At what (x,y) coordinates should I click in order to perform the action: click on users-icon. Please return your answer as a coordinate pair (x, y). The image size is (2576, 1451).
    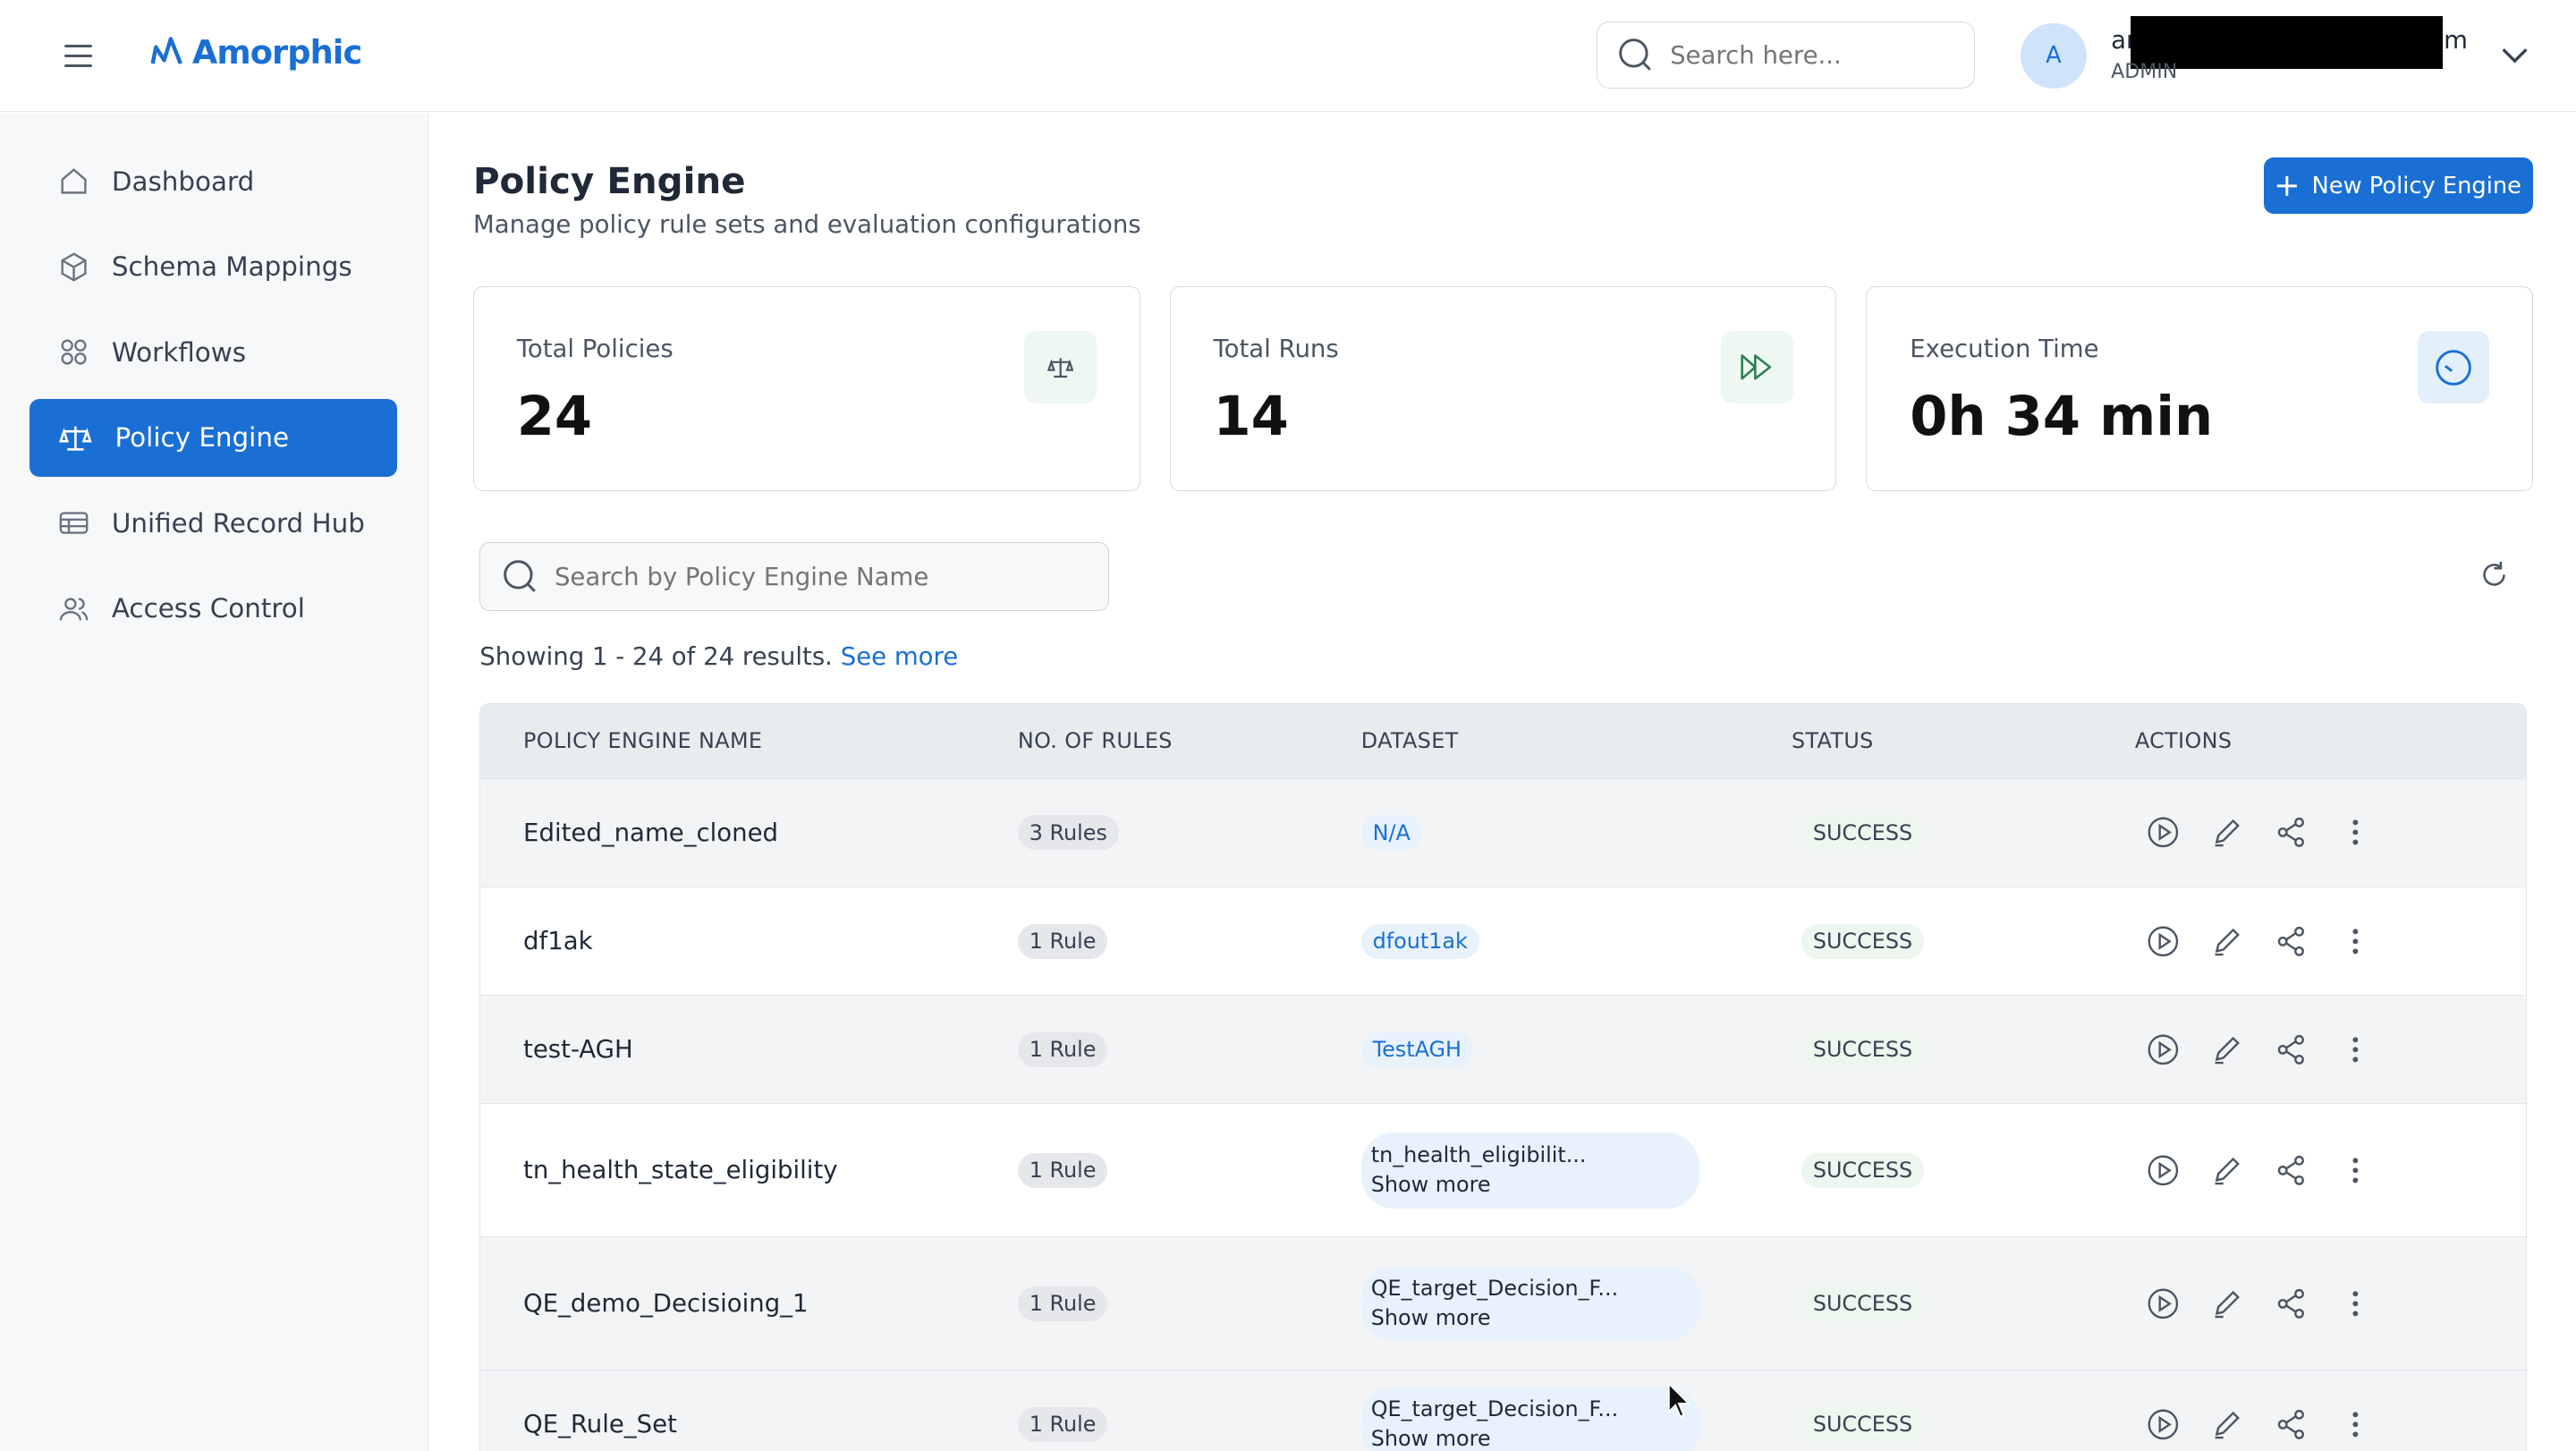
    Looking at the image, I should click on (74, 609).